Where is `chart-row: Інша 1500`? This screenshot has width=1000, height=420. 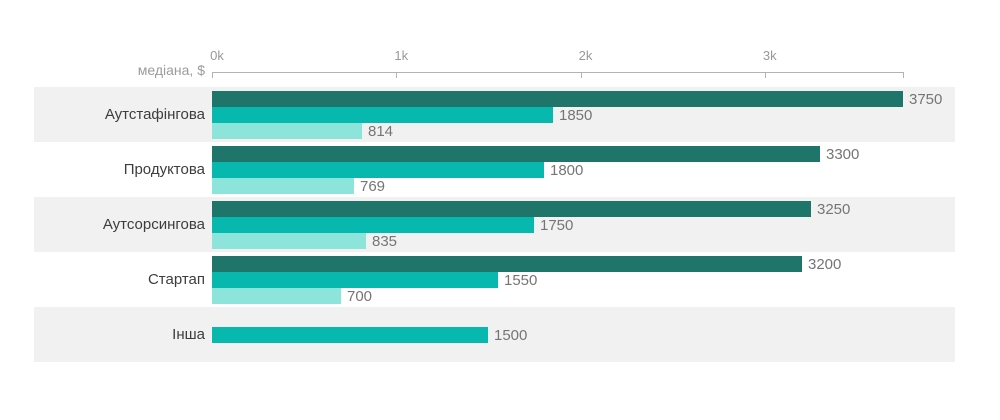 chart-row: Інша 1500 is located at coordinates (500, 334).